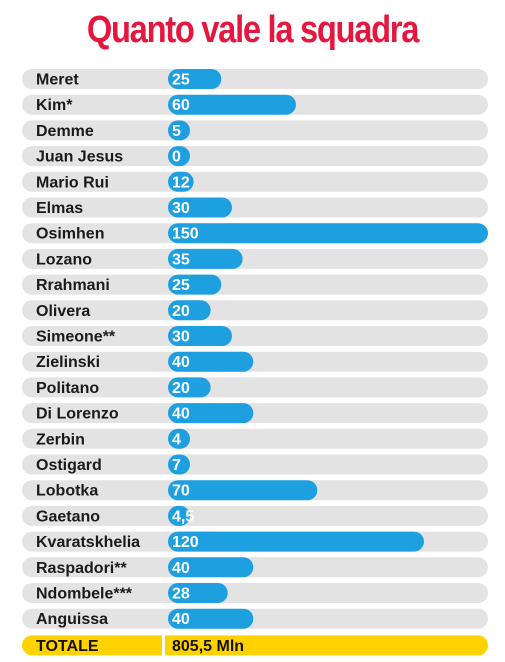 This screenshot has height=662, width=505. I want to click on bar-gaetano, so click(179, 515).